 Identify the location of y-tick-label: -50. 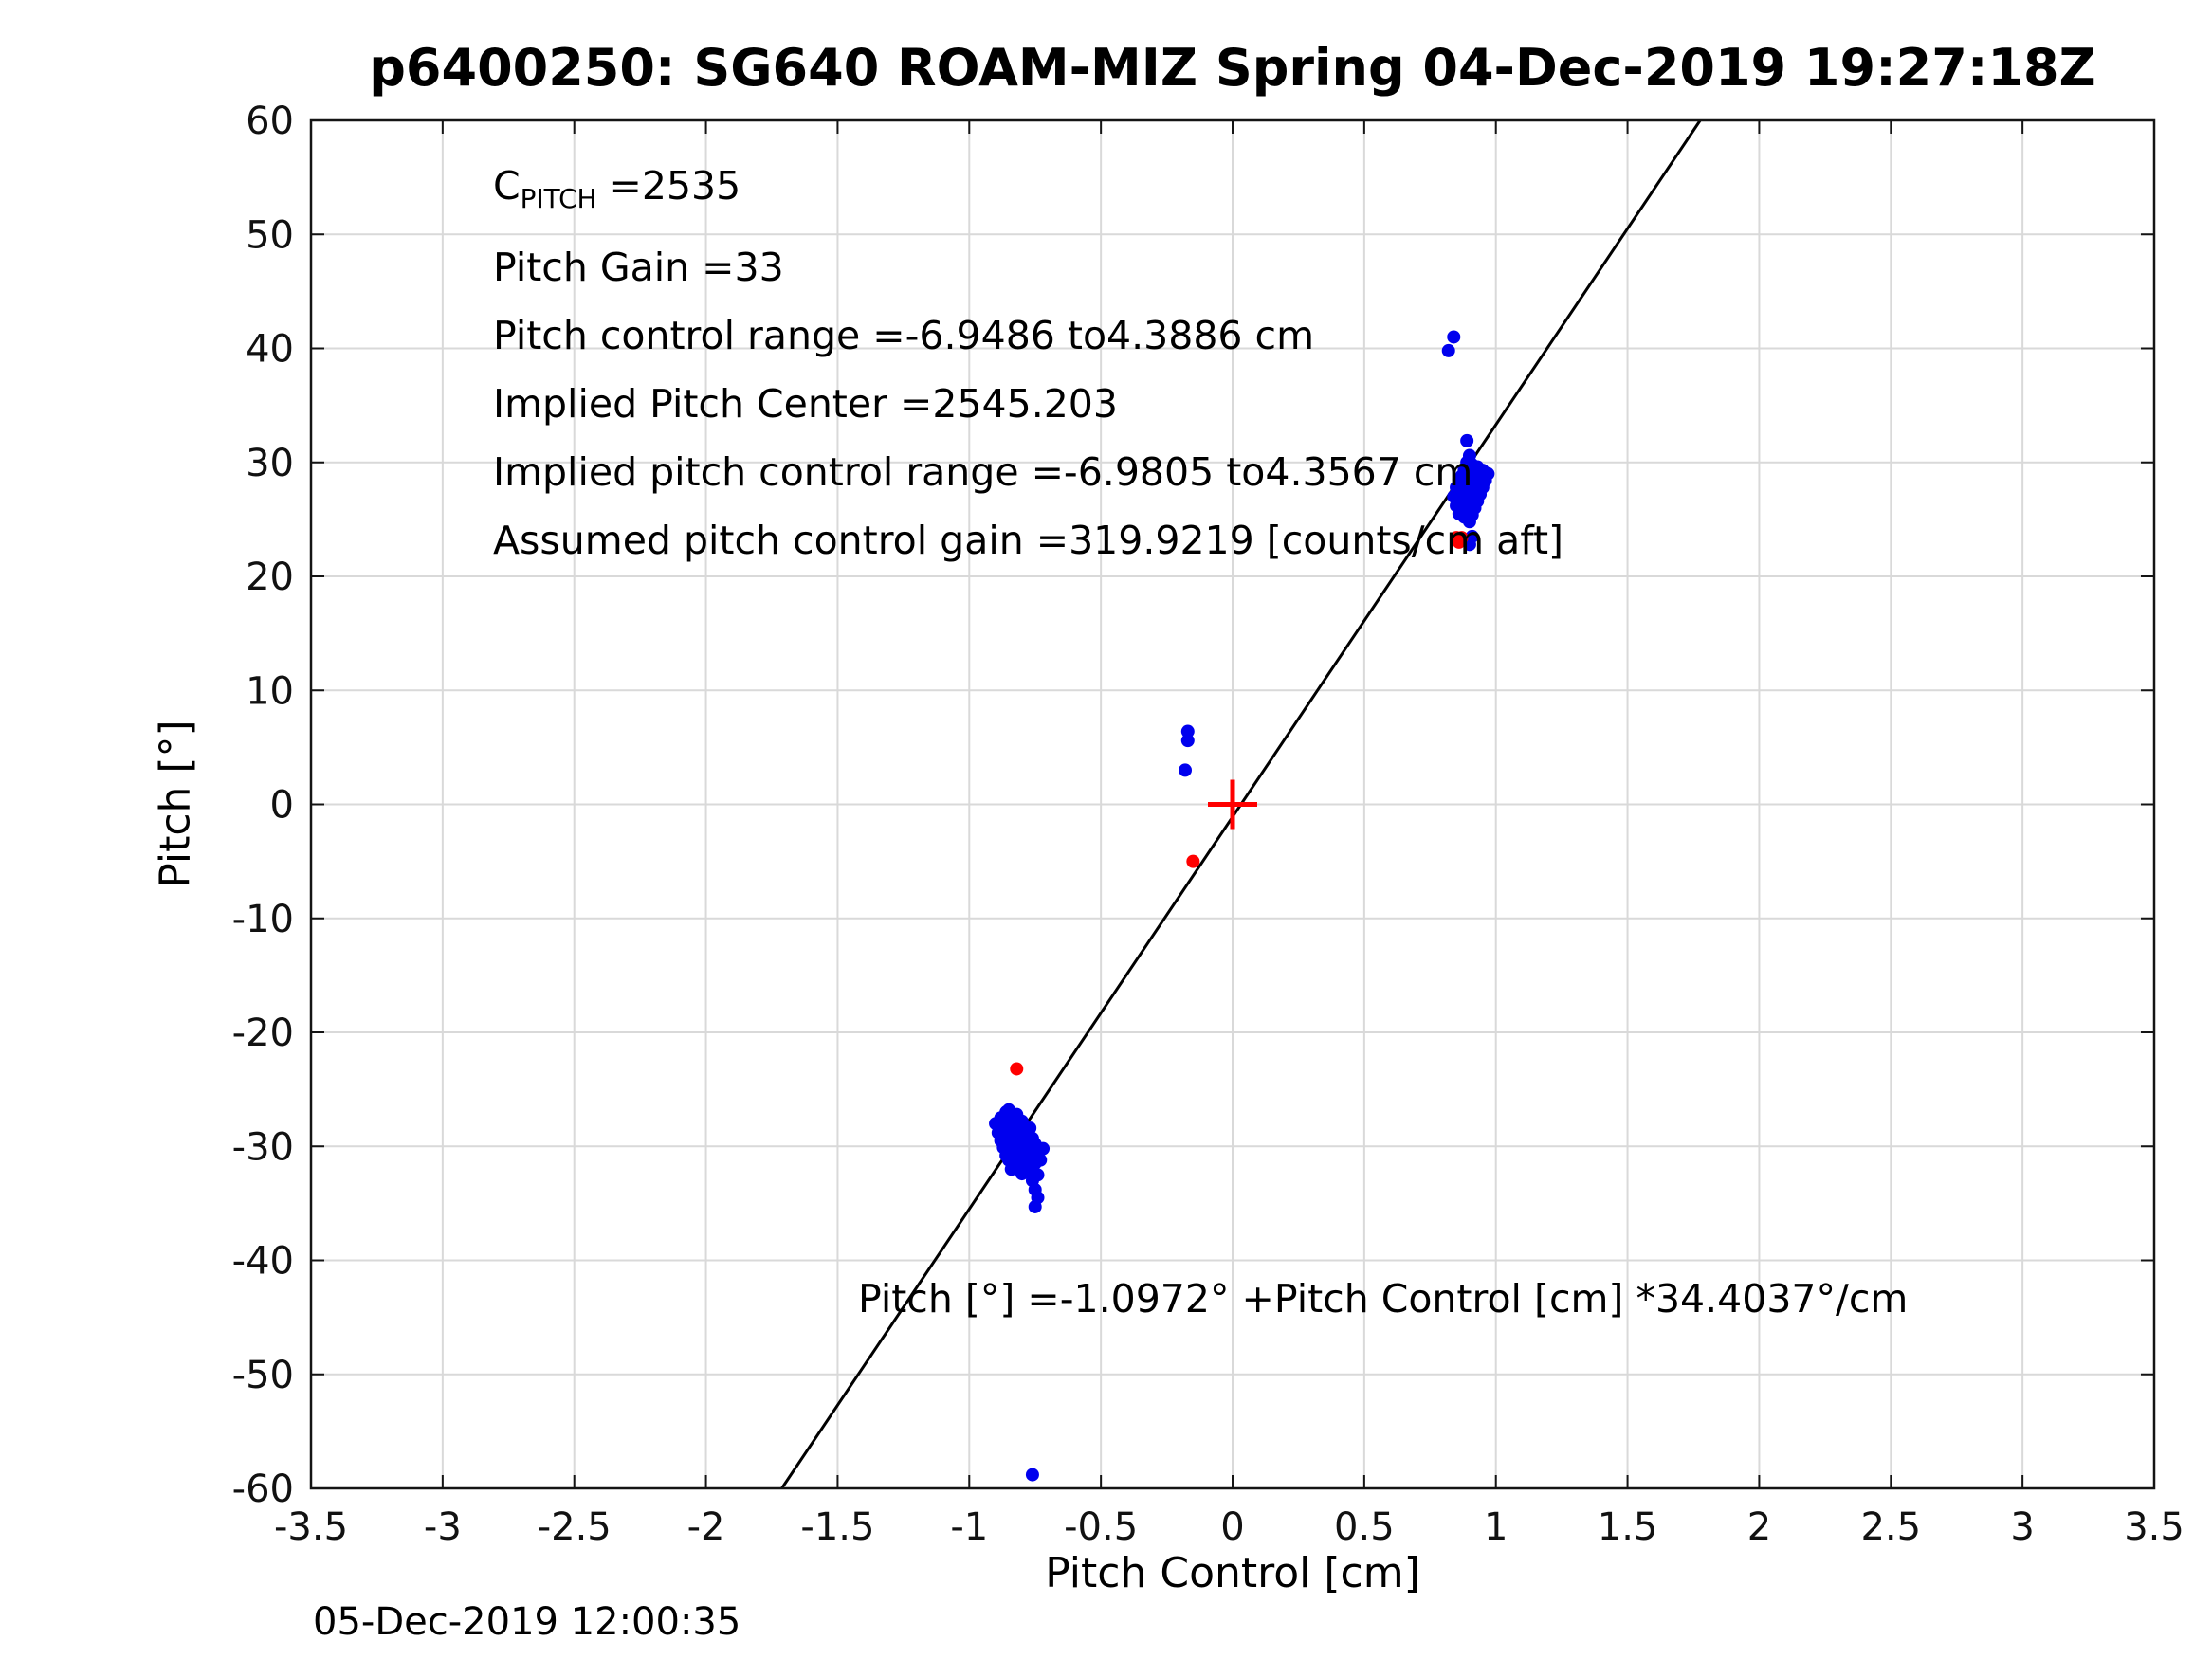
(263, 1375).